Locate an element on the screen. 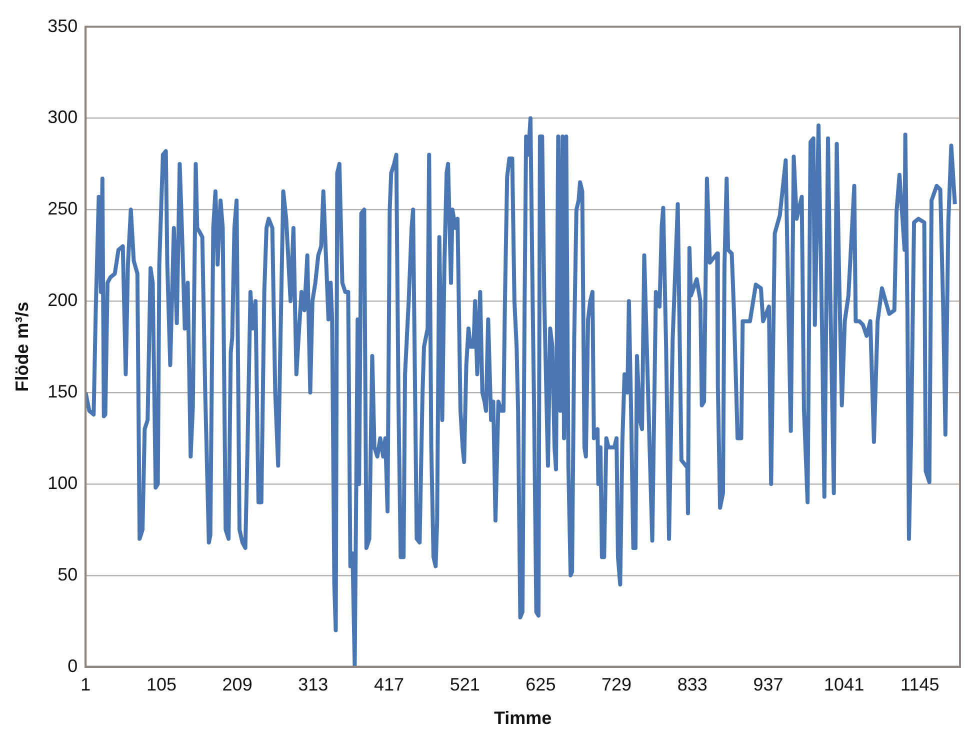 This screenshot has width=970, height=744. x-tick-label: 937 is located at coordinates (768, 684).